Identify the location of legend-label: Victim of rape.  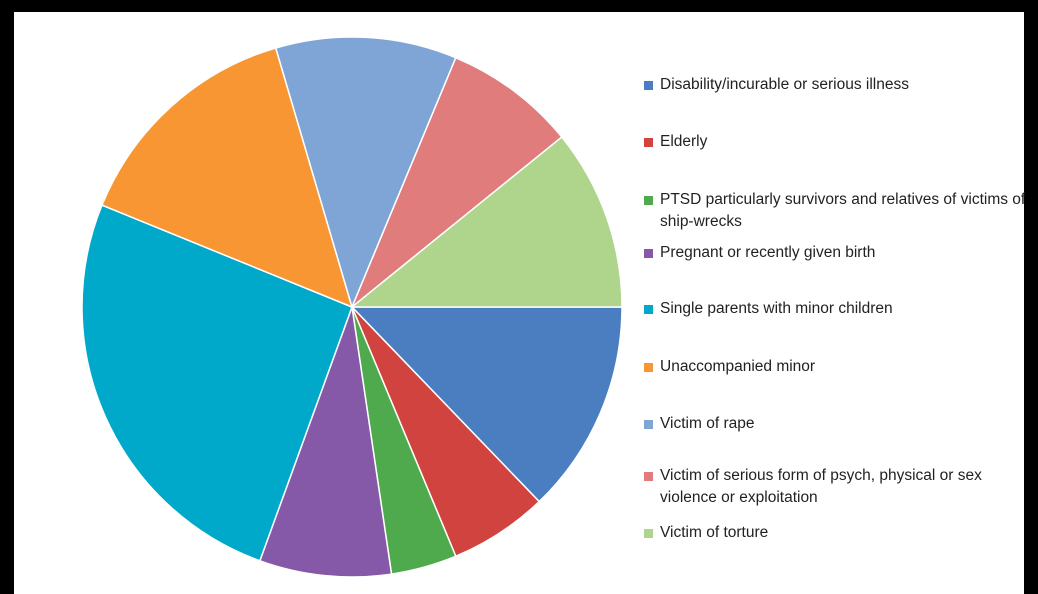
(707, 423).